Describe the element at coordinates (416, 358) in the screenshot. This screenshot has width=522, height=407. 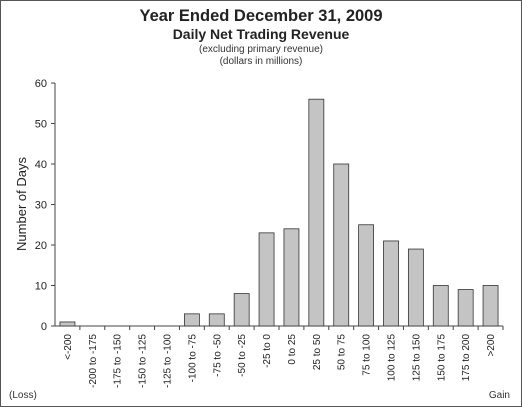
I see `x-tick-label: 125 to 150` at that location.